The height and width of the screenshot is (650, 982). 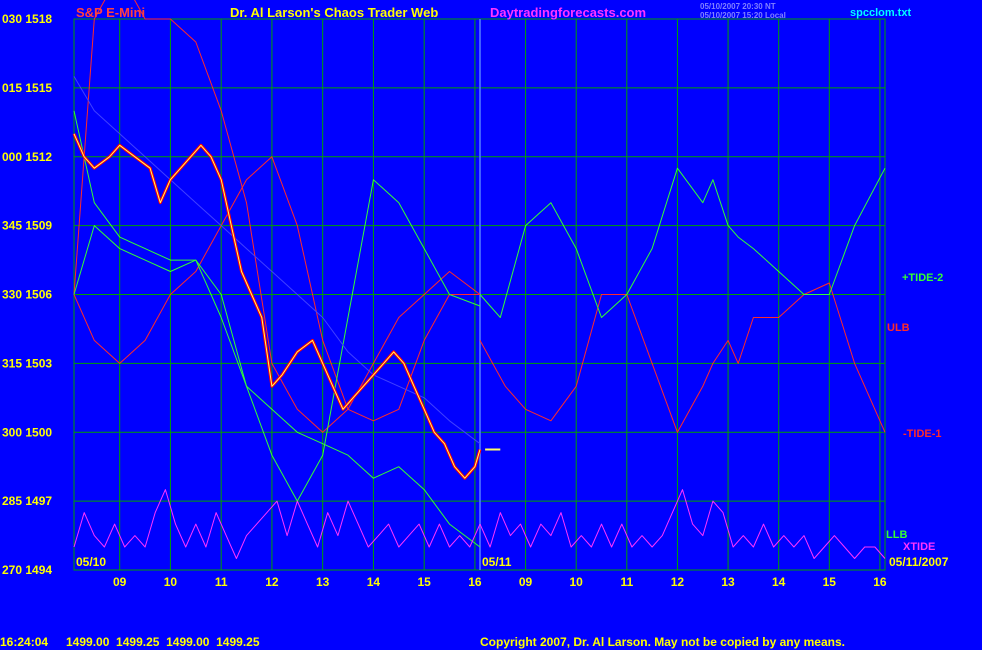 I want to click on stamp-line-2: 05/10/2007 15:20 Local, so click(x=743, y=15).